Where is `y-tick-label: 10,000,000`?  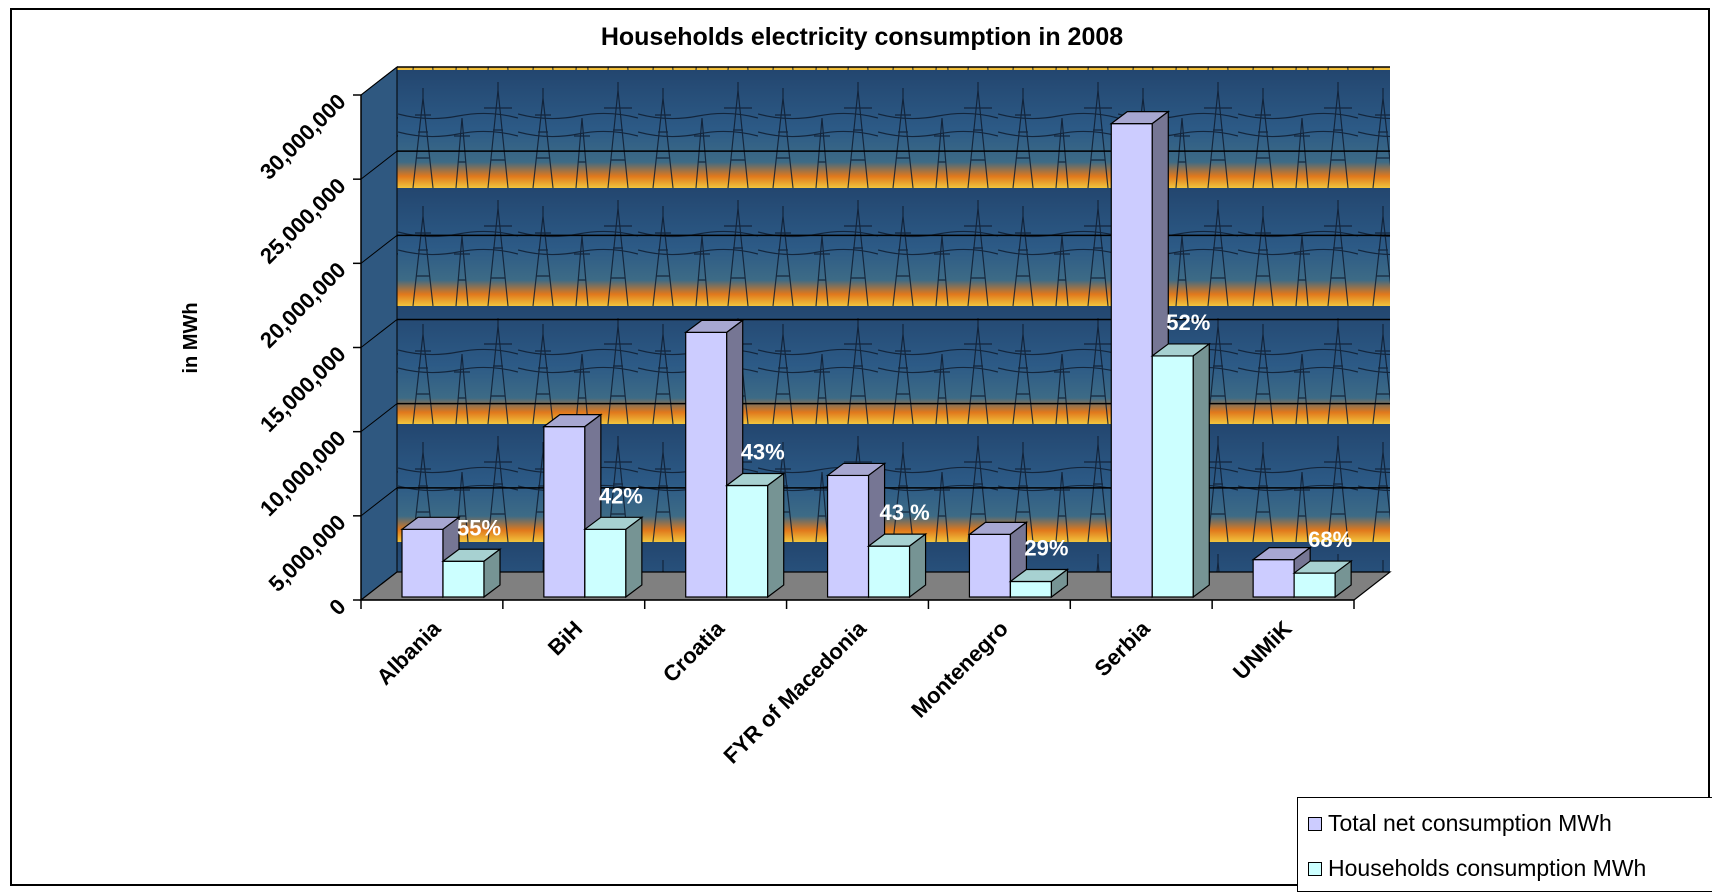
y-tick-label: 10,000,000 is located at coordinates (303, 474).